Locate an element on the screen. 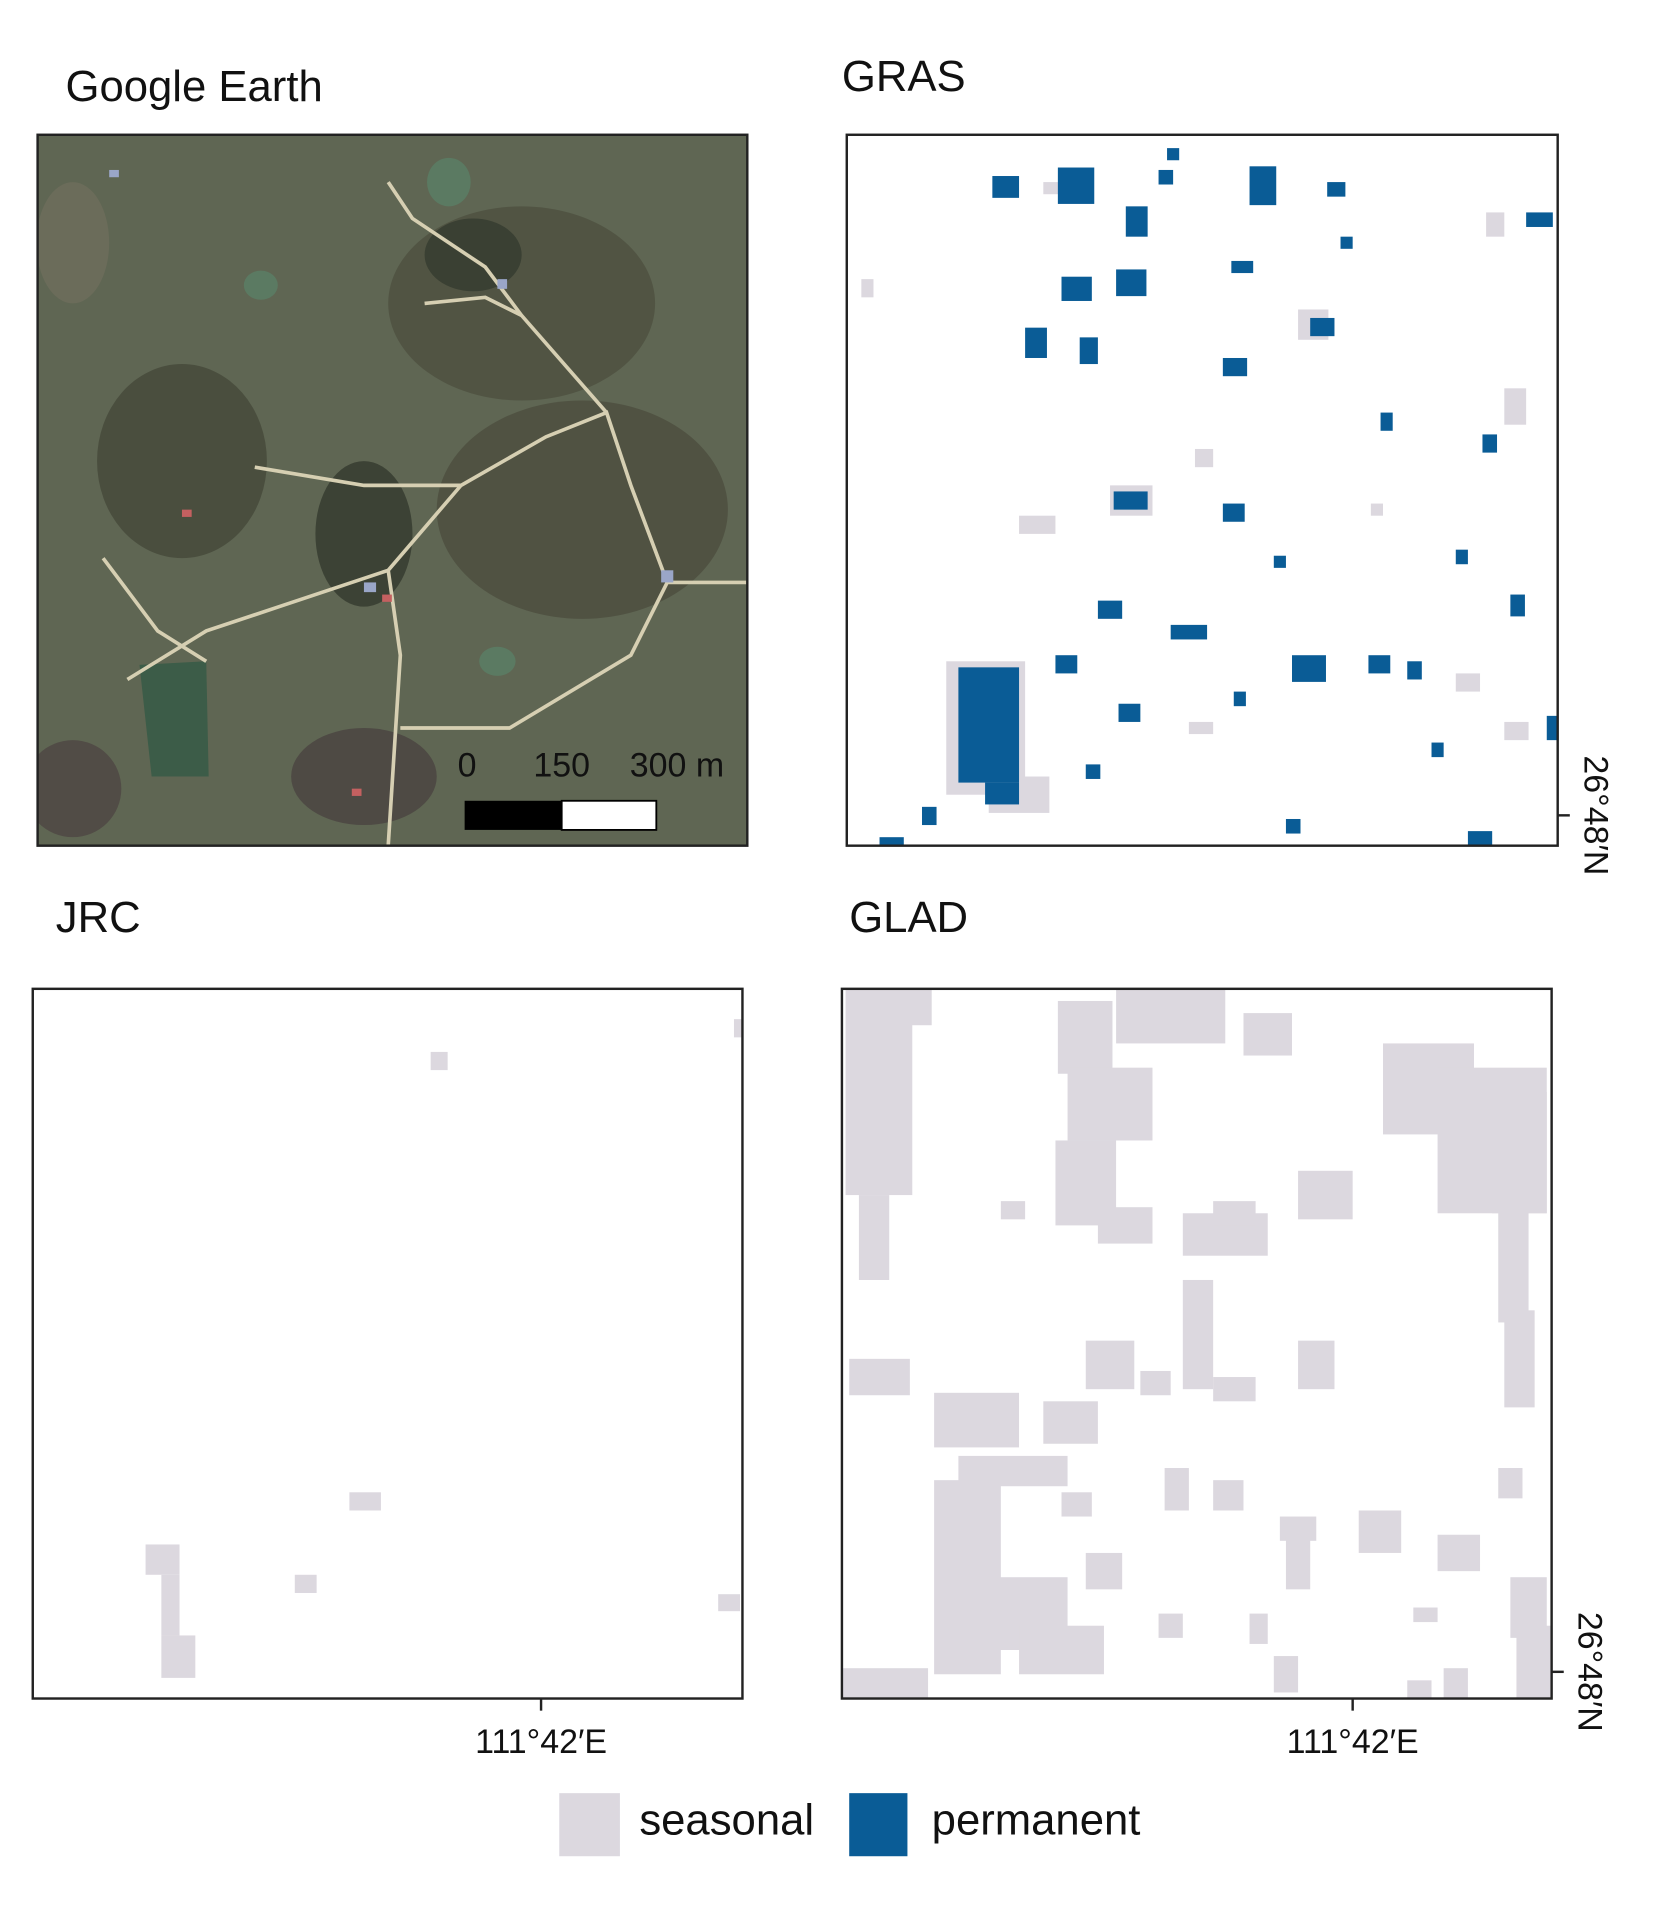  panel-title: JRC is located at coordinates (98, 917).